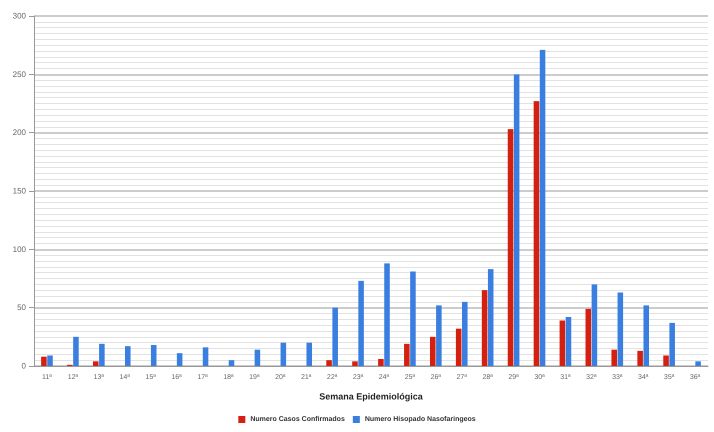 This screenshot has width=714, height=432. I want to click on y-tick-label: 100, so click(19, 249).